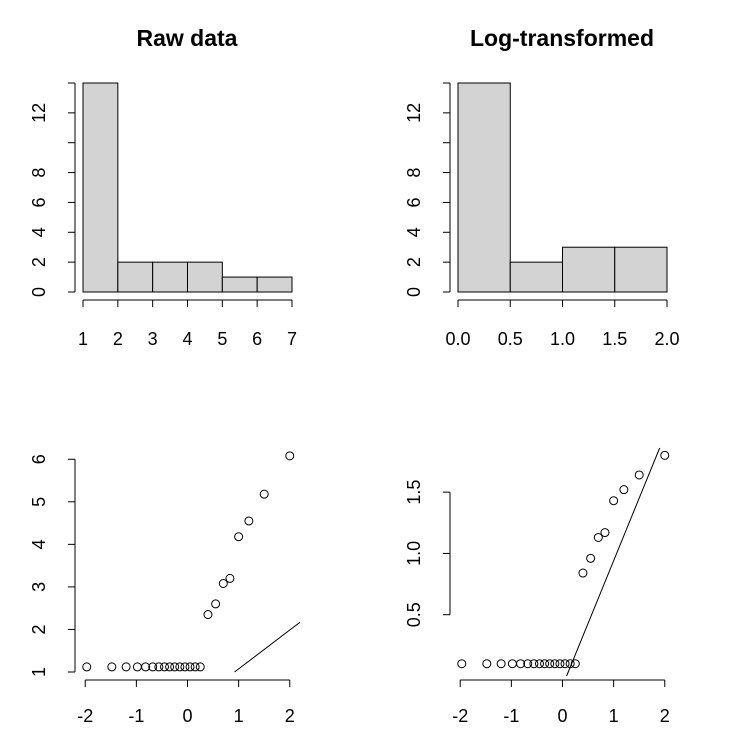 The image size is (750, 750). What do you see at coordinates (614, 339) in the screenshot?
I see `x-tick-label: 1.5` at bounding box center [614, 339].